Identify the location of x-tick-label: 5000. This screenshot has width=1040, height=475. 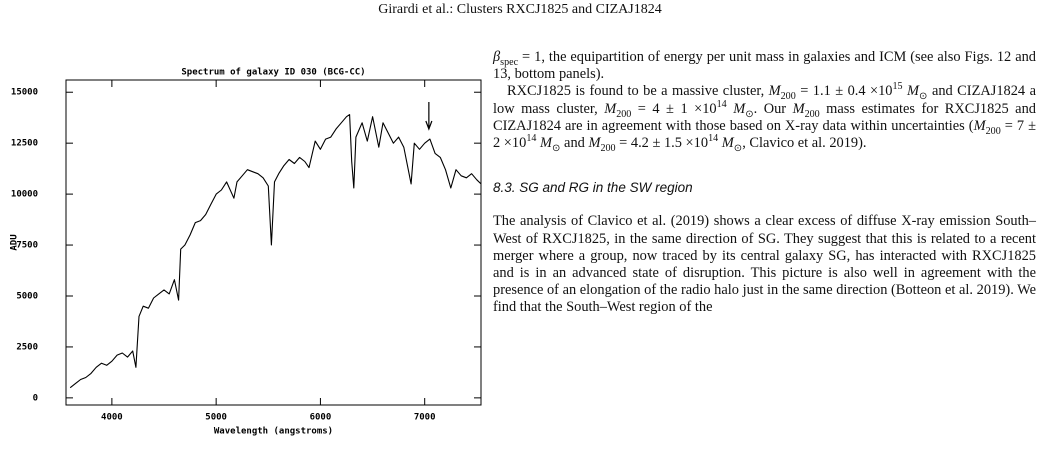
(216, 418).